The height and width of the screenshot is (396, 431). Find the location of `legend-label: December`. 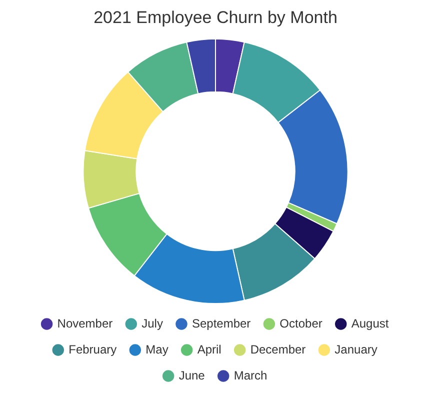

legend-label: December is located at coordinates (278, 349).